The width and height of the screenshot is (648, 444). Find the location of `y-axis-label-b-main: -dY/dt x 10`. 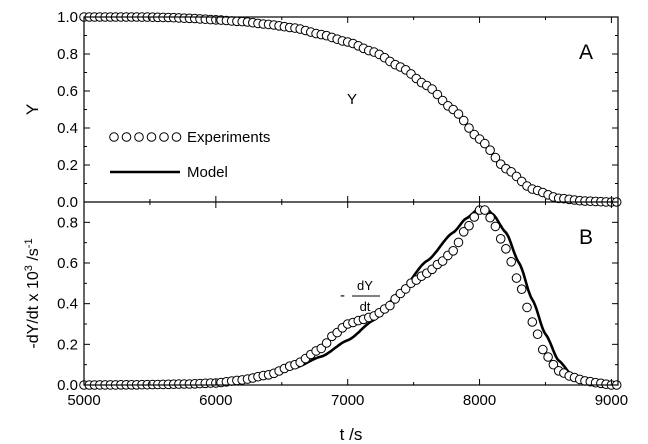

y-axis-label-b-main: -dY/dt x 10 is located at coordinates (33, 309).